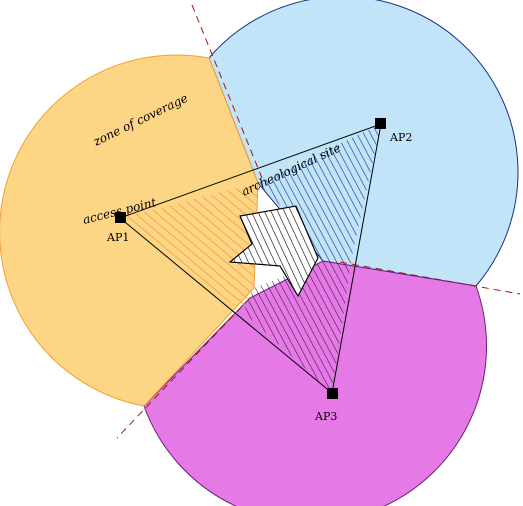 This screenshot has width=523, height=506. What do you see at coordinates (332, 393) in the screenshot?
I see `access-point-ap3-marker` at bounding box center [332, 393].